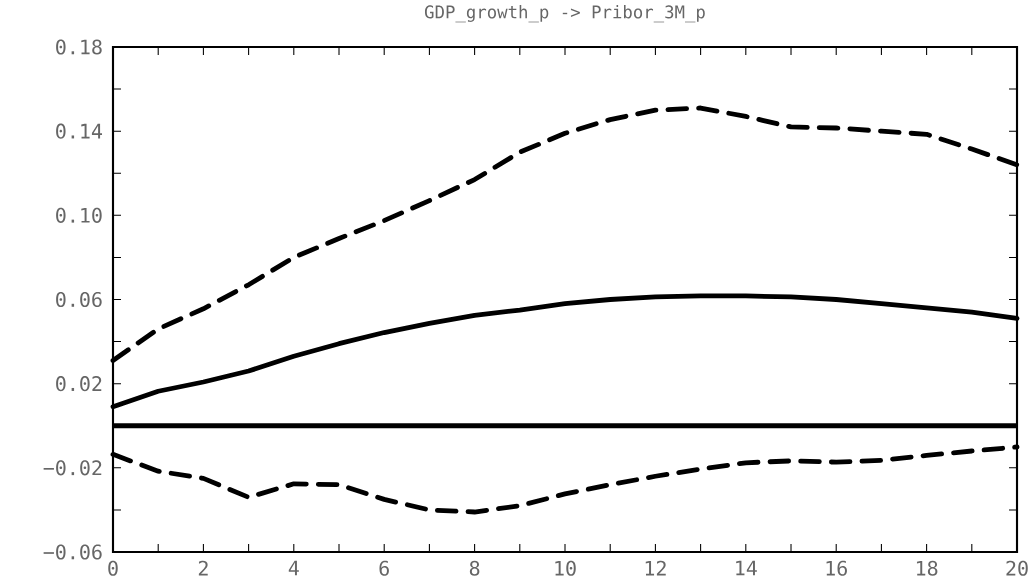  I want to click on x-tick-label: 0, so click(113, 568).